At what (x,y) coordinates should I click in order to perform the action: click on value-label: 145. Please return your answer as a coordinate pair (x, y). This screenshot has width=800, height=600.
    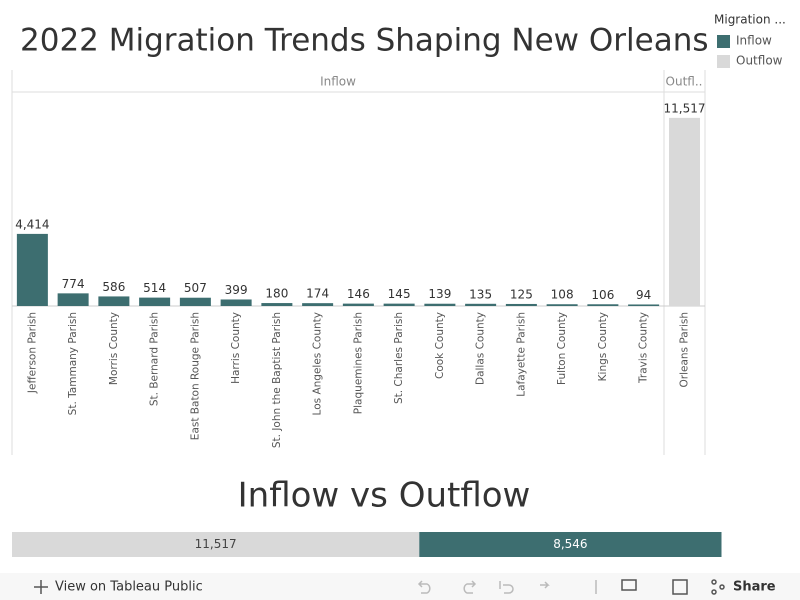
    Looking at the image, I should click on (399, 294).